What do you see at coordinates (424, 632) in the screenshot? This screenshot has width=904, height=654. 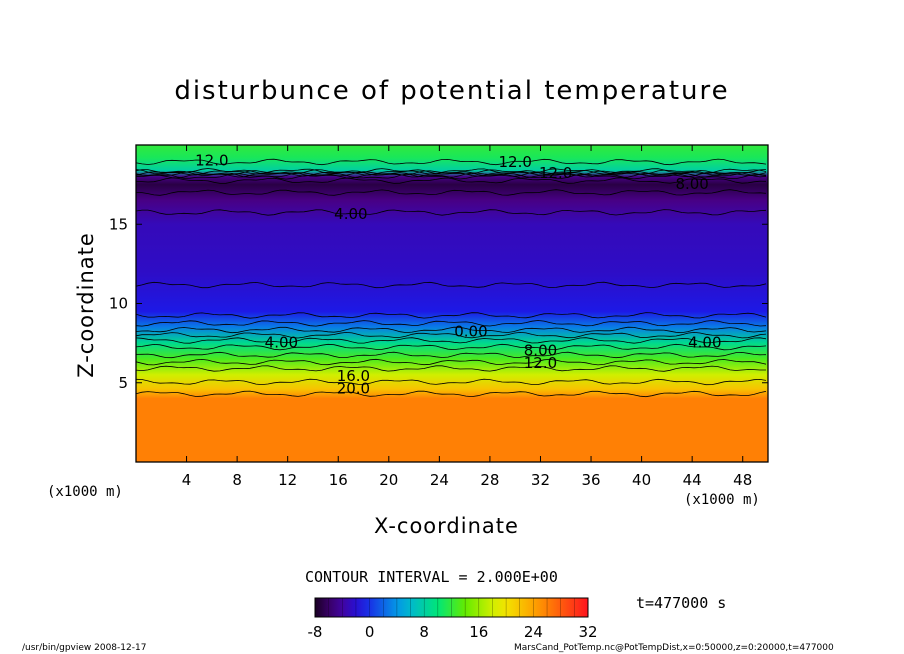 I see `colorbar-tick-label: 8` at bounding box center [424, 632].